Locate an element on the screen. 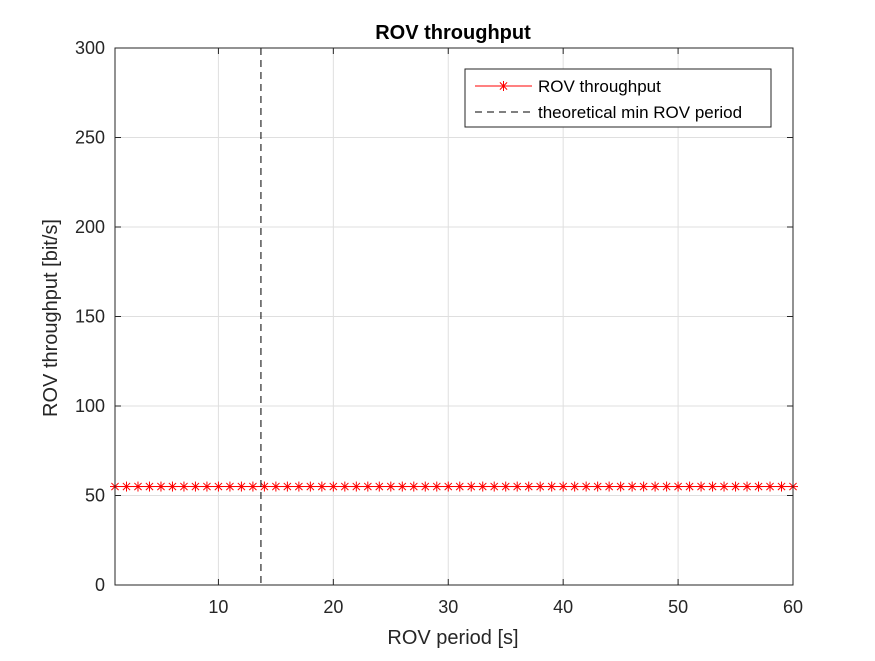  legend-asterisk is located at coordinates (503, 86).